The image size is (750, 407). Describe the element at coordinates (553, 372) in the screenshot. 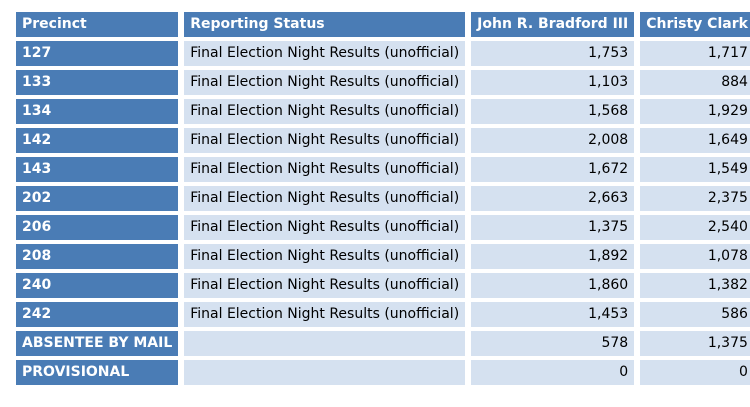

I see `candidate-1-votes-cell: 0` at that location.